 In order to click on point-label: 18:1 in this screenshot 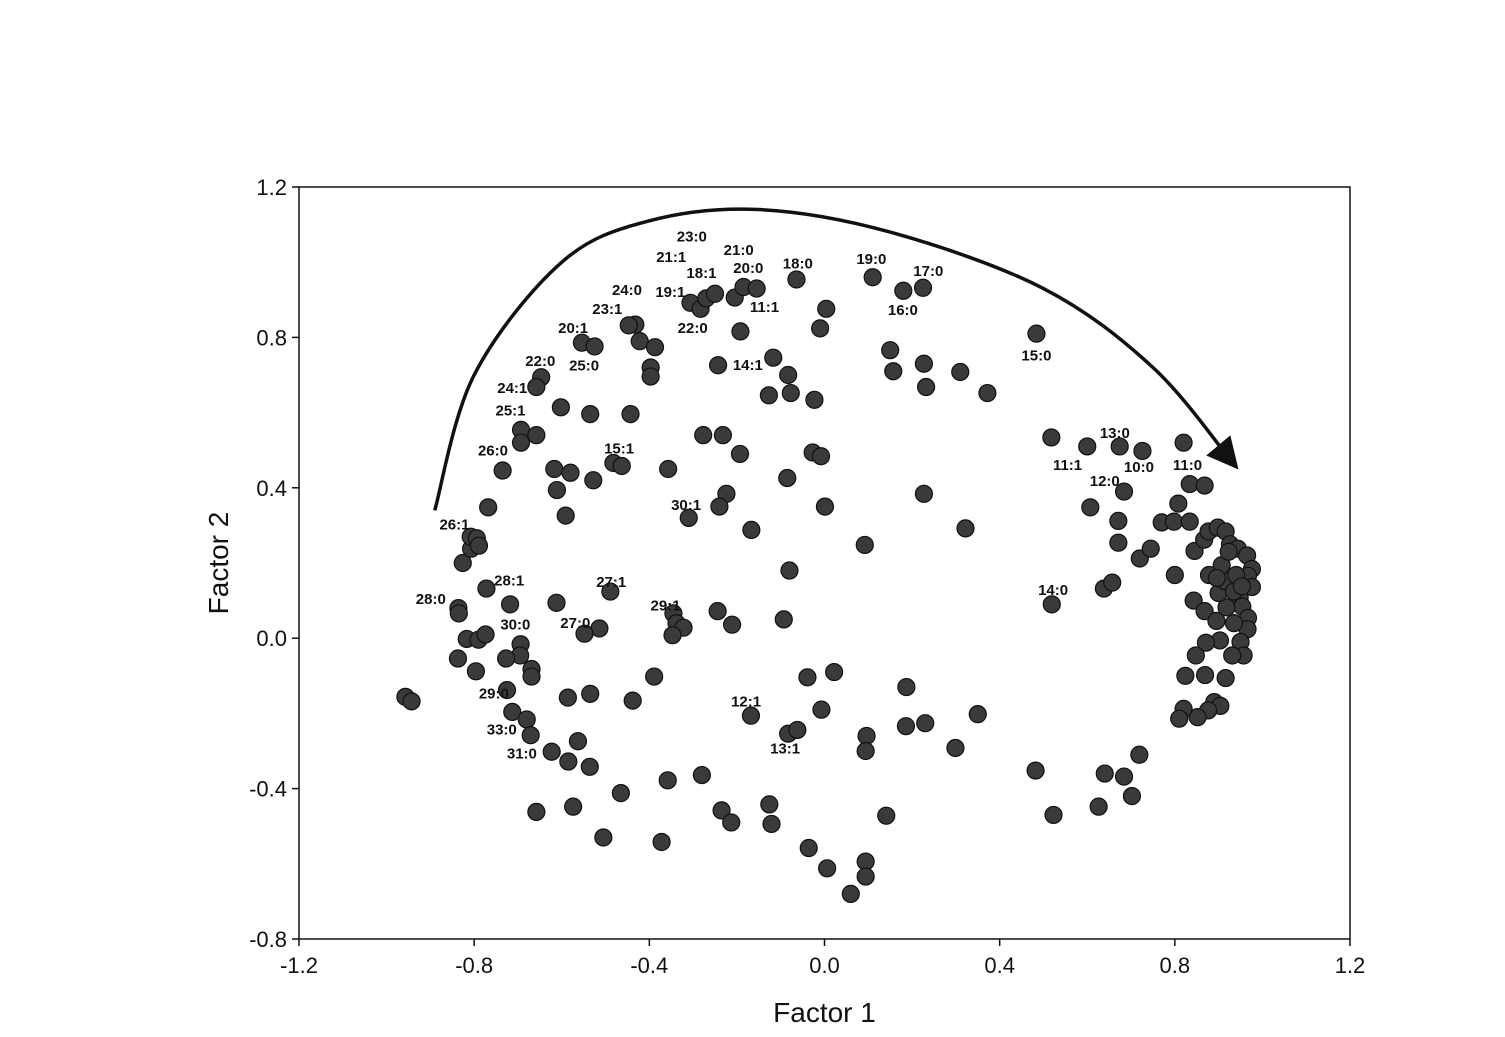, I will do `click(701, 273)`.